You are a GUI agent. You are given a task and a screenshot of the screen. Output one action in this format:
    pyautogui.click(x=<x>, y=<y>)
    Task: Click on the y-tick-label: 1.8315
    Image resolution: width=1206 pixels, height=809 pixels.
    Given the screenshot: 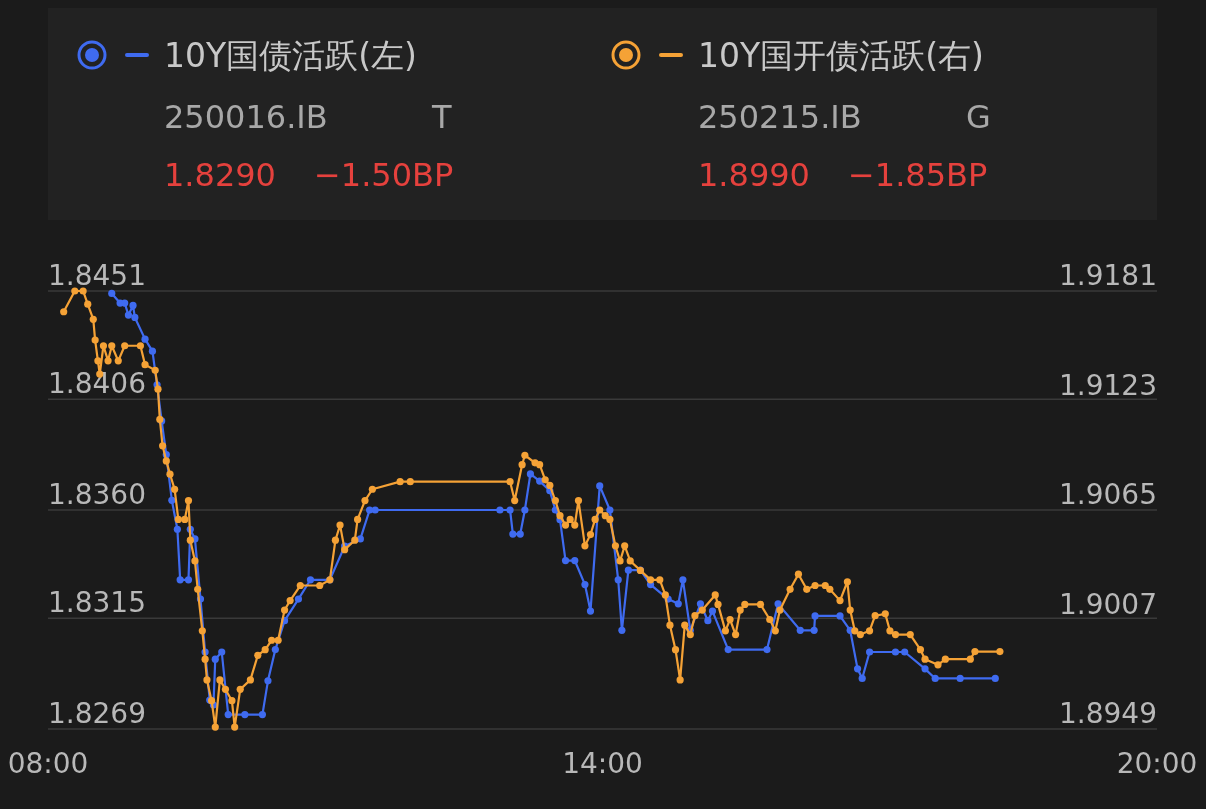 What is the action you would take?
    pyautogui.click(x=97, y=603)
    